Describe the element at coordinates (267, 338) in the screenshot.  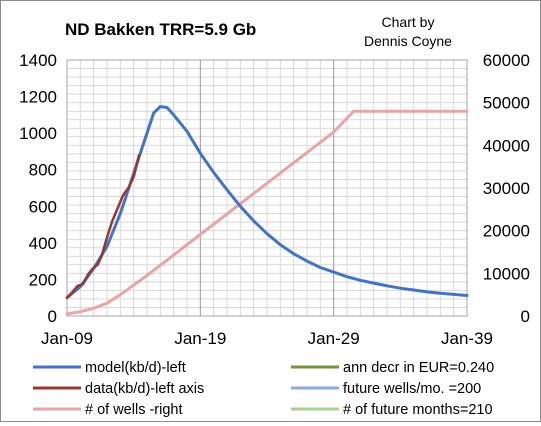
I see `x-axis-ticks: Jan-09 Jan-19 Jan-29 Jan-39` at that location.